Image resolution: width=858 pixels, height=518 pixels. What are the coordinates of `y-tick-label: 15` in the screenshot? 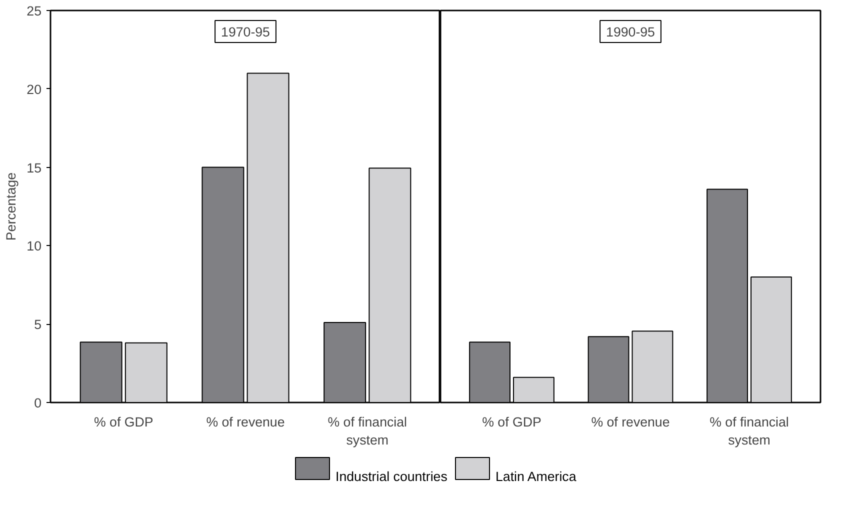 It's located at (34, 168).